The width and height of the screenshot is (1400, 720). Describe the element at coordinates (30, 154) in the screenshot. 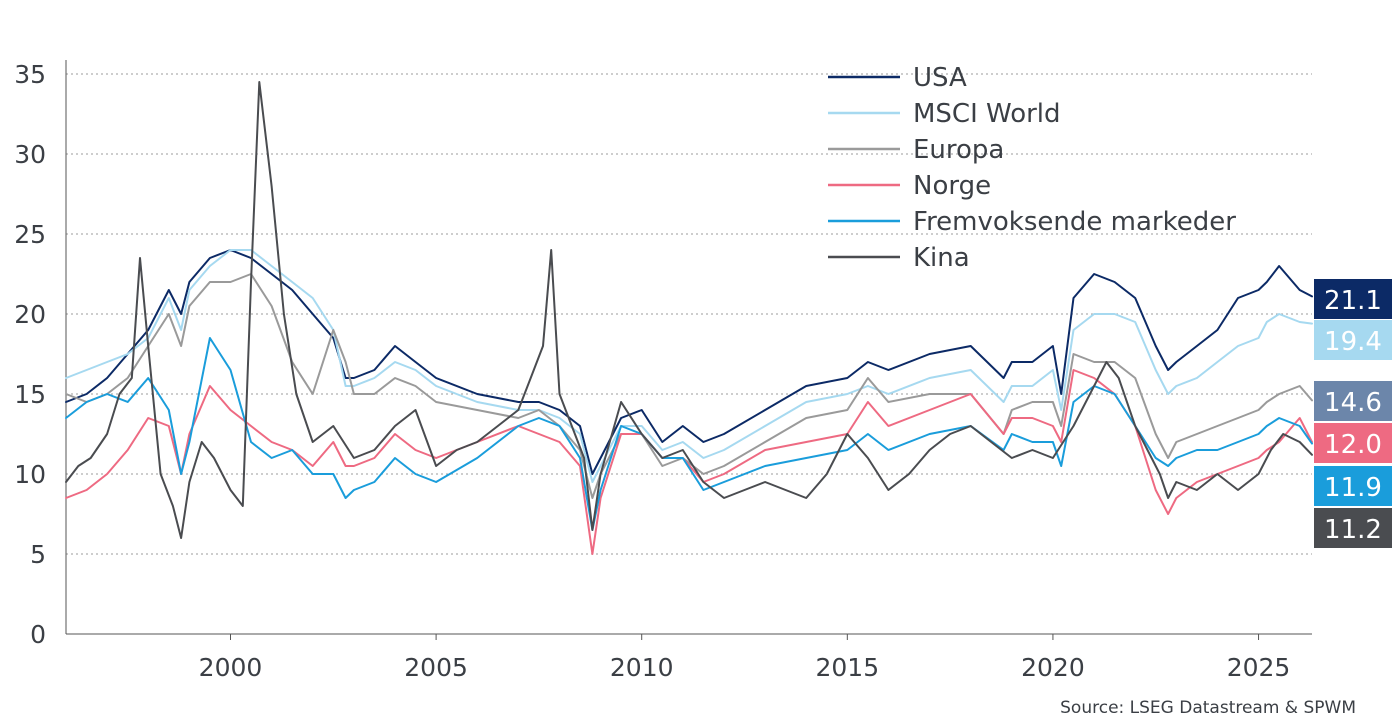

I see `y-tick-label: 30` at that location.